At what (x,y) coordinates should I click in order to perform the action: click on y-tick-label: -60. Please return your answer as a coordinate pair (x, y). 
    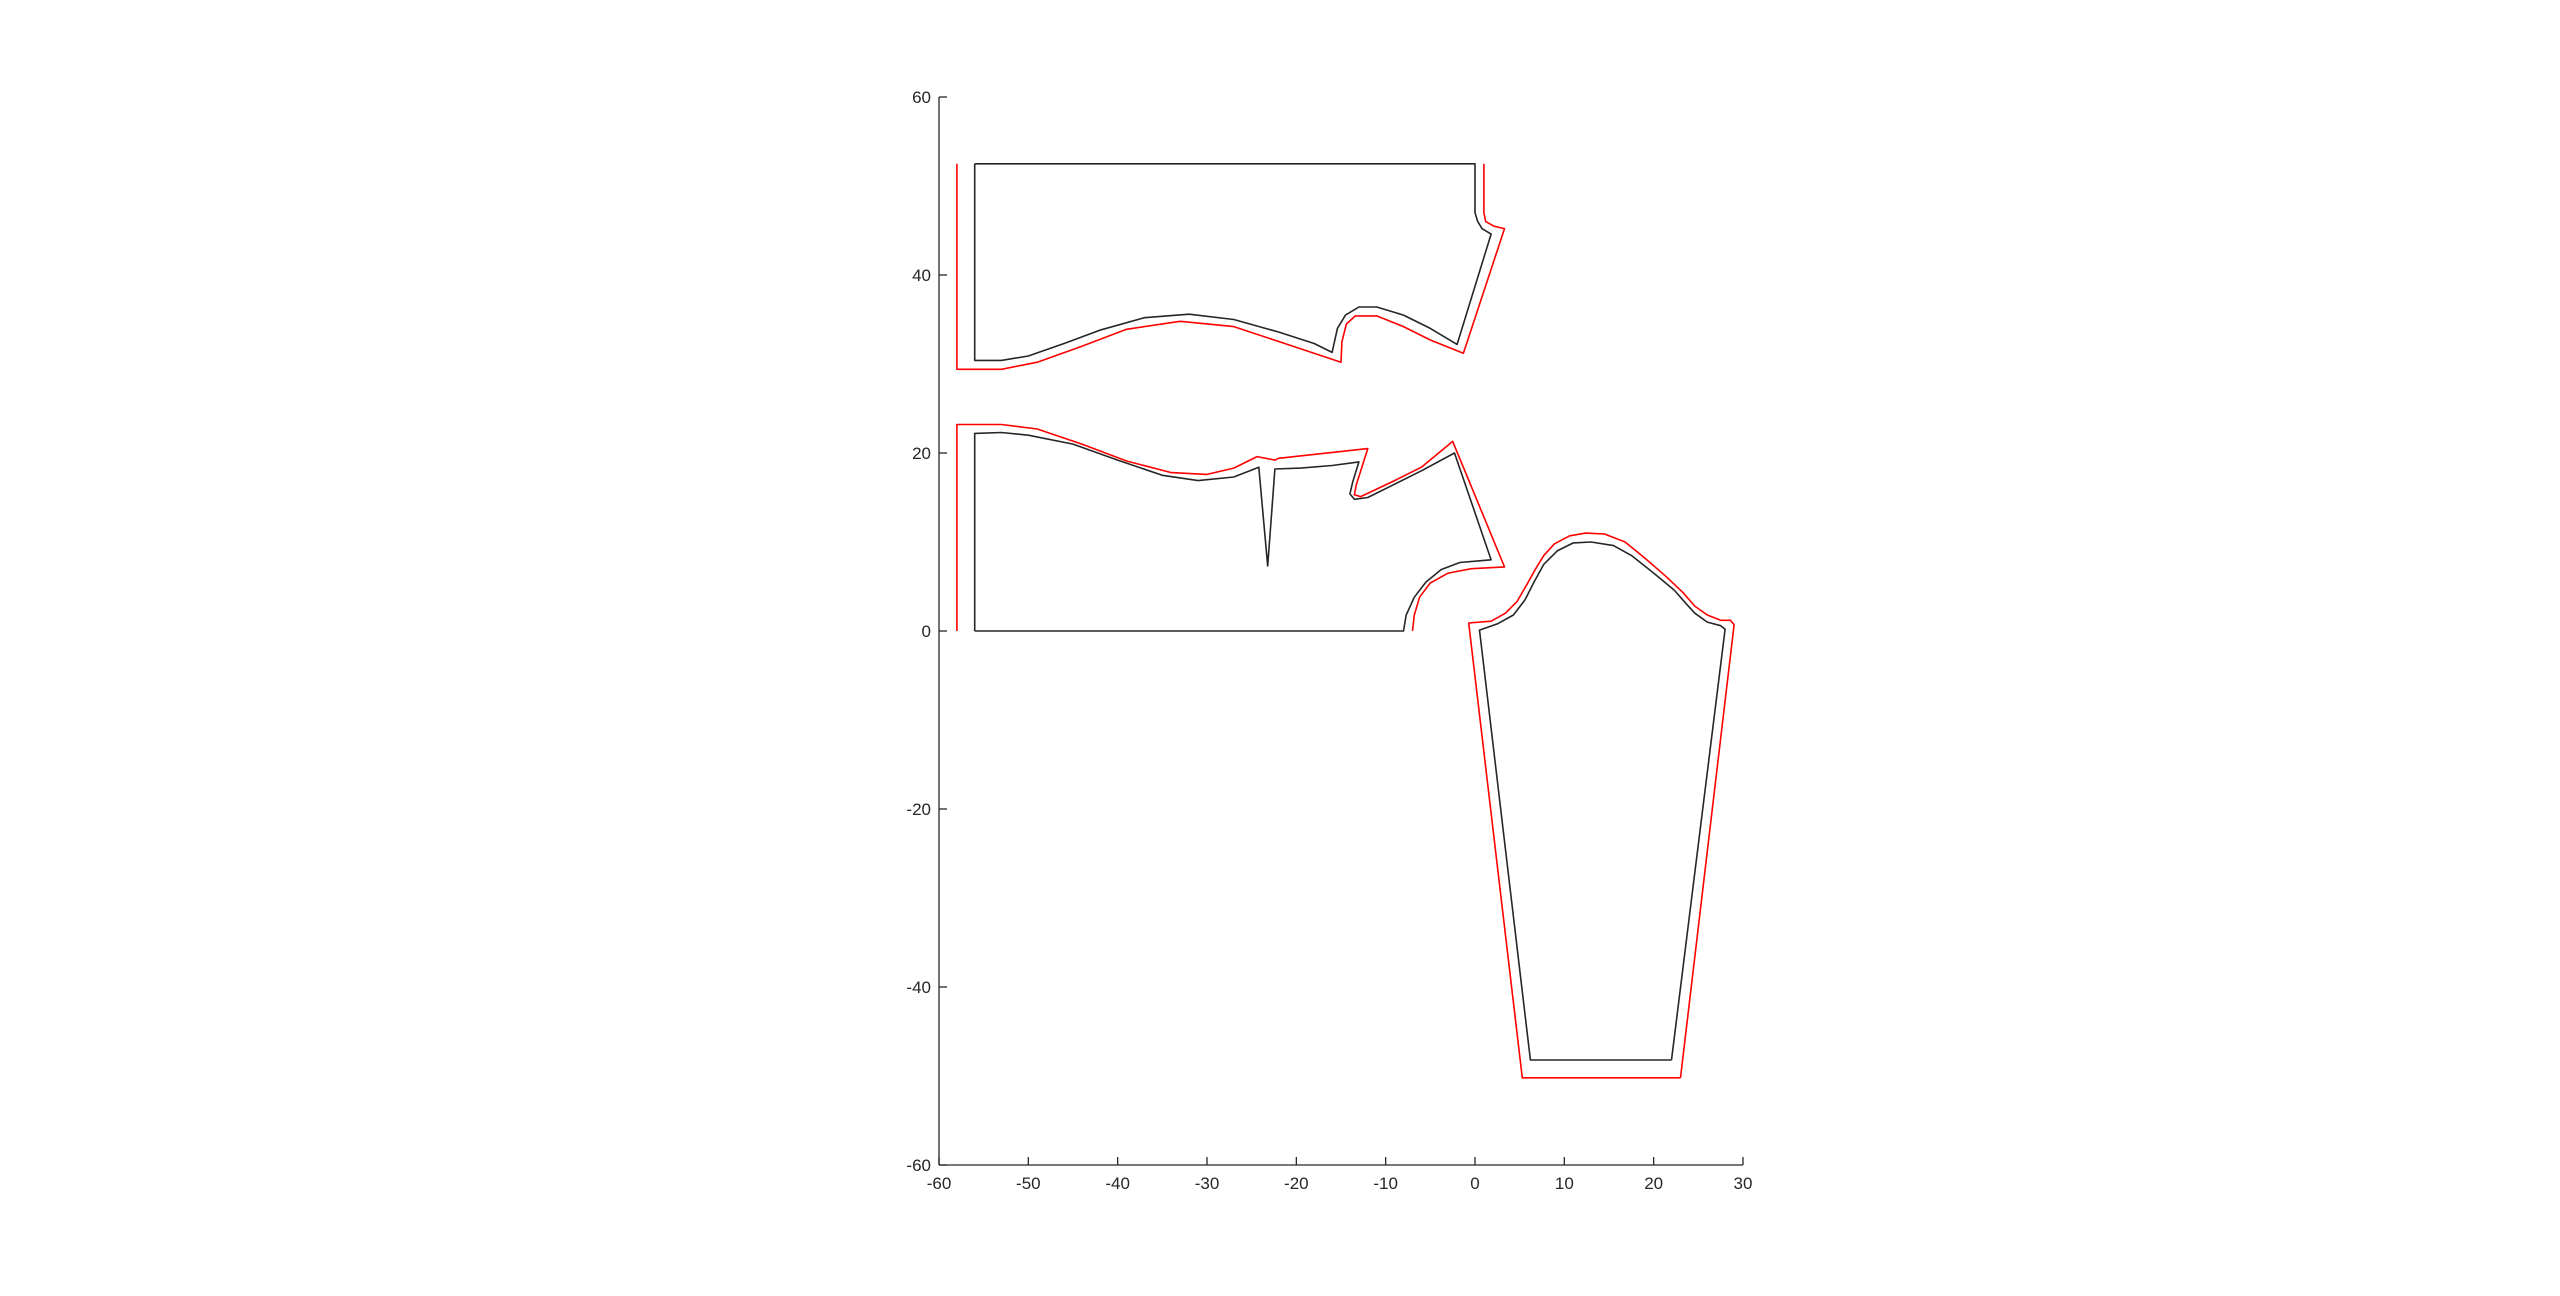
    Looking at the image, I should click on (918, 1165).